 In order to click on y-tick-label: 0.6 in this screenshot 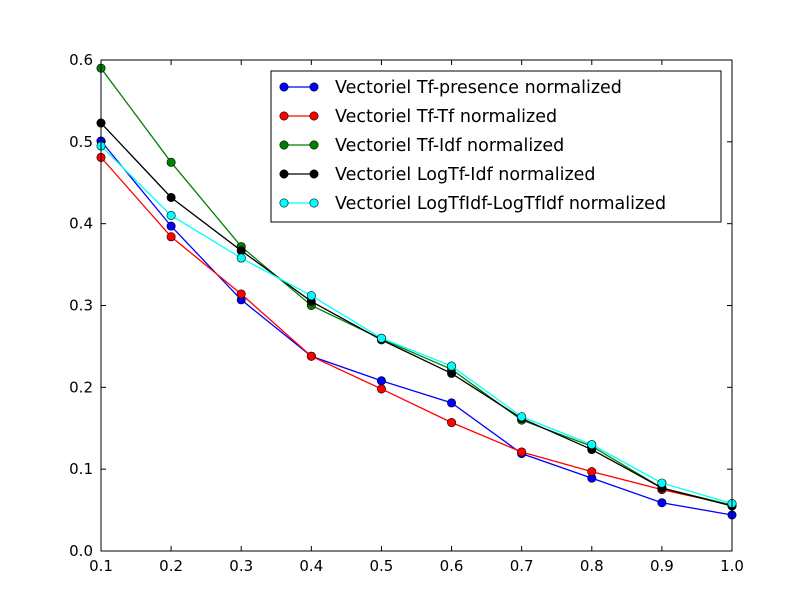, I will do `click(81, 60)`.